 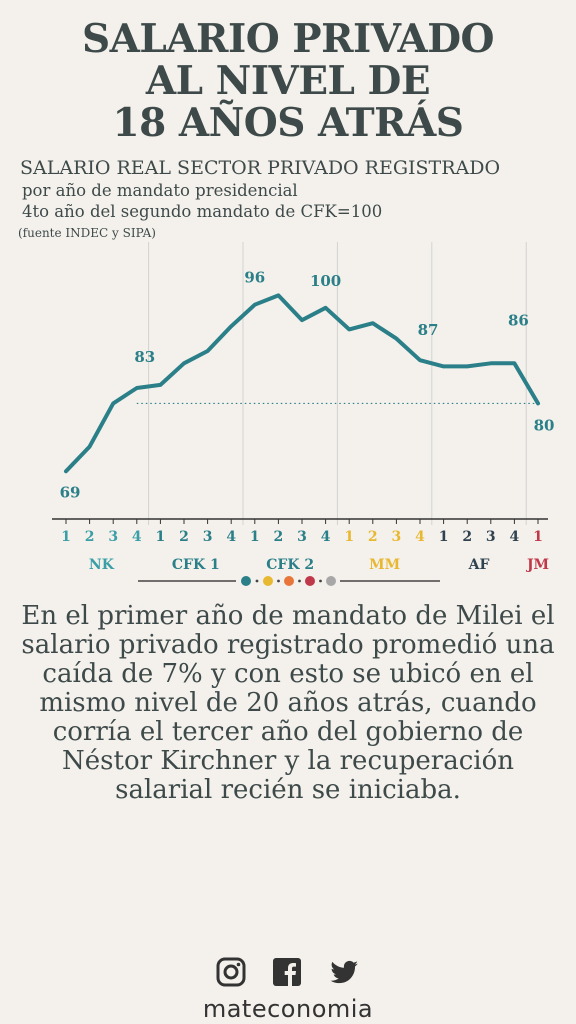 What do you see at coordinates (288, 39) in the screenshot?
I see `title-line-1: SALARIO PRIVADO` at bounding box center [288, 39].